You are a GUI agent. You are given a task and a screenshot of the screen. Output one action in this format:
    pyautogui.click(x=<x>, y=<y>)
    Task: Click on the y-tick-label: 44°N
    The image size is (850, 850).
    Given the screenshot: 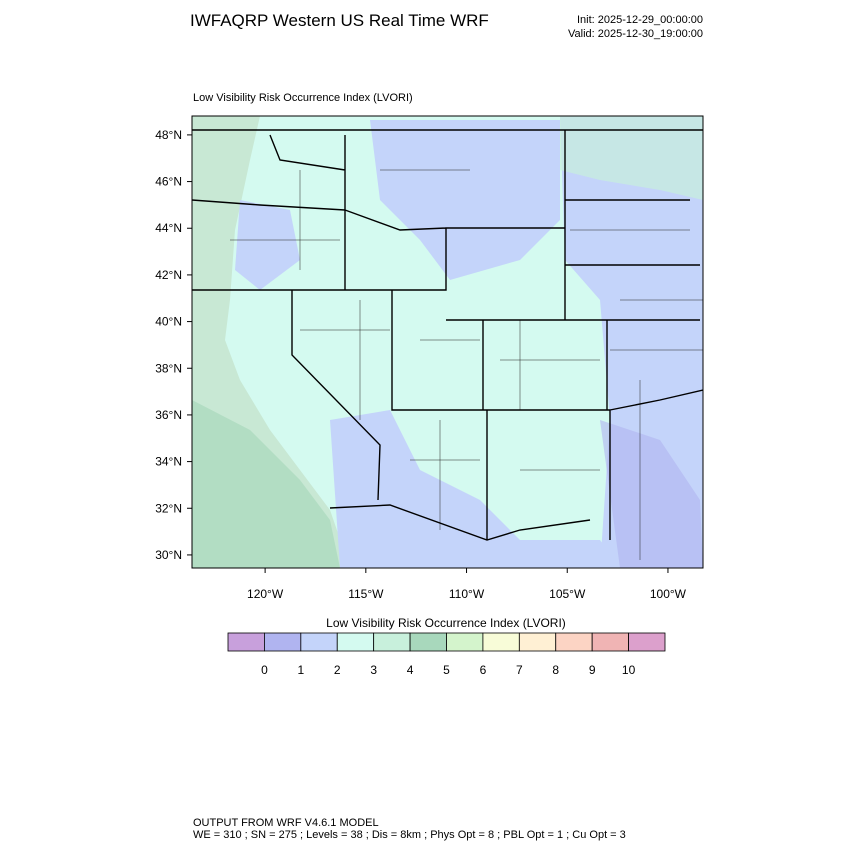 What is the action you would take?
    pyautogui.click(x=168, y=228)
    